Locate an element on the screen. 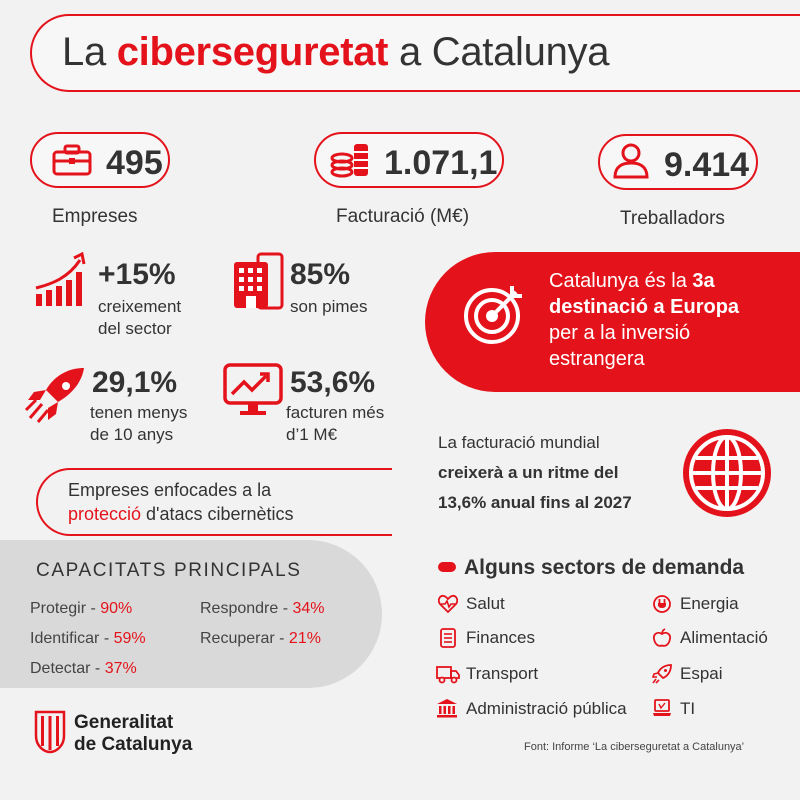  stat-pimes-line1: son pimes is located at coordinates (329, 306).